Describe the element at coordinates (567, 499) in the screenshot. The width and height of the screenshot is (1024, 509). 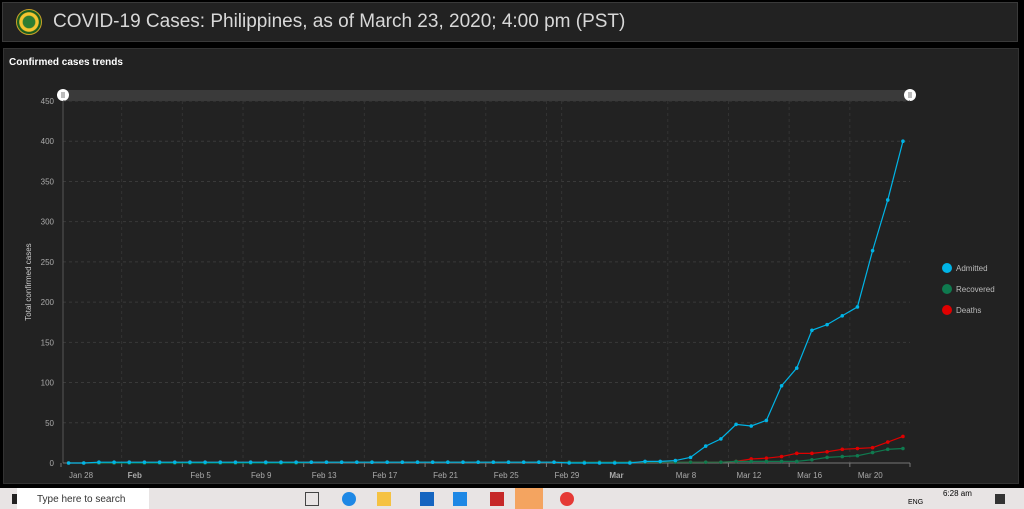
I see `chrome-icon` at that location.